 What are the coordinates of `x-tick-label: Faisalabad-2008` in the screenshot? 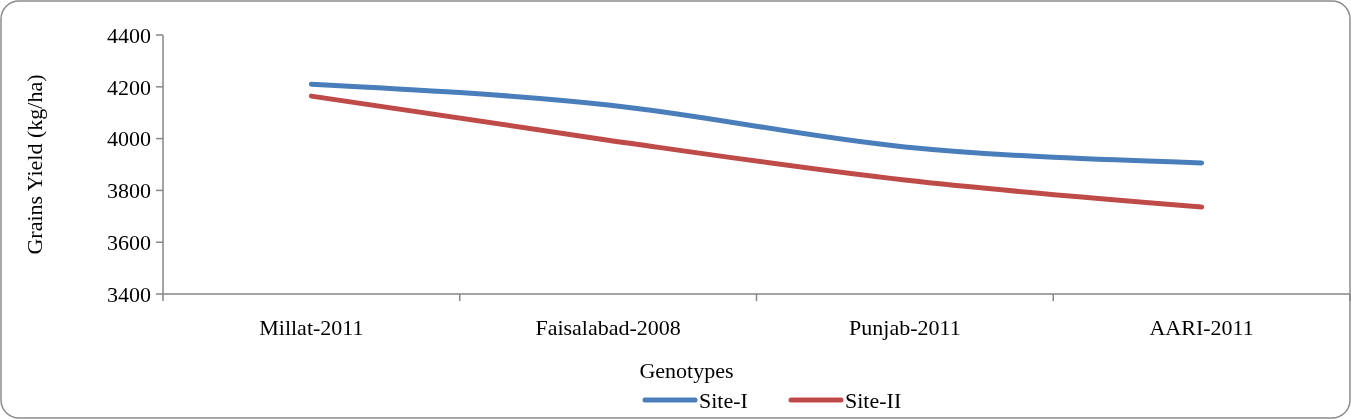 It's located at (608, 327).